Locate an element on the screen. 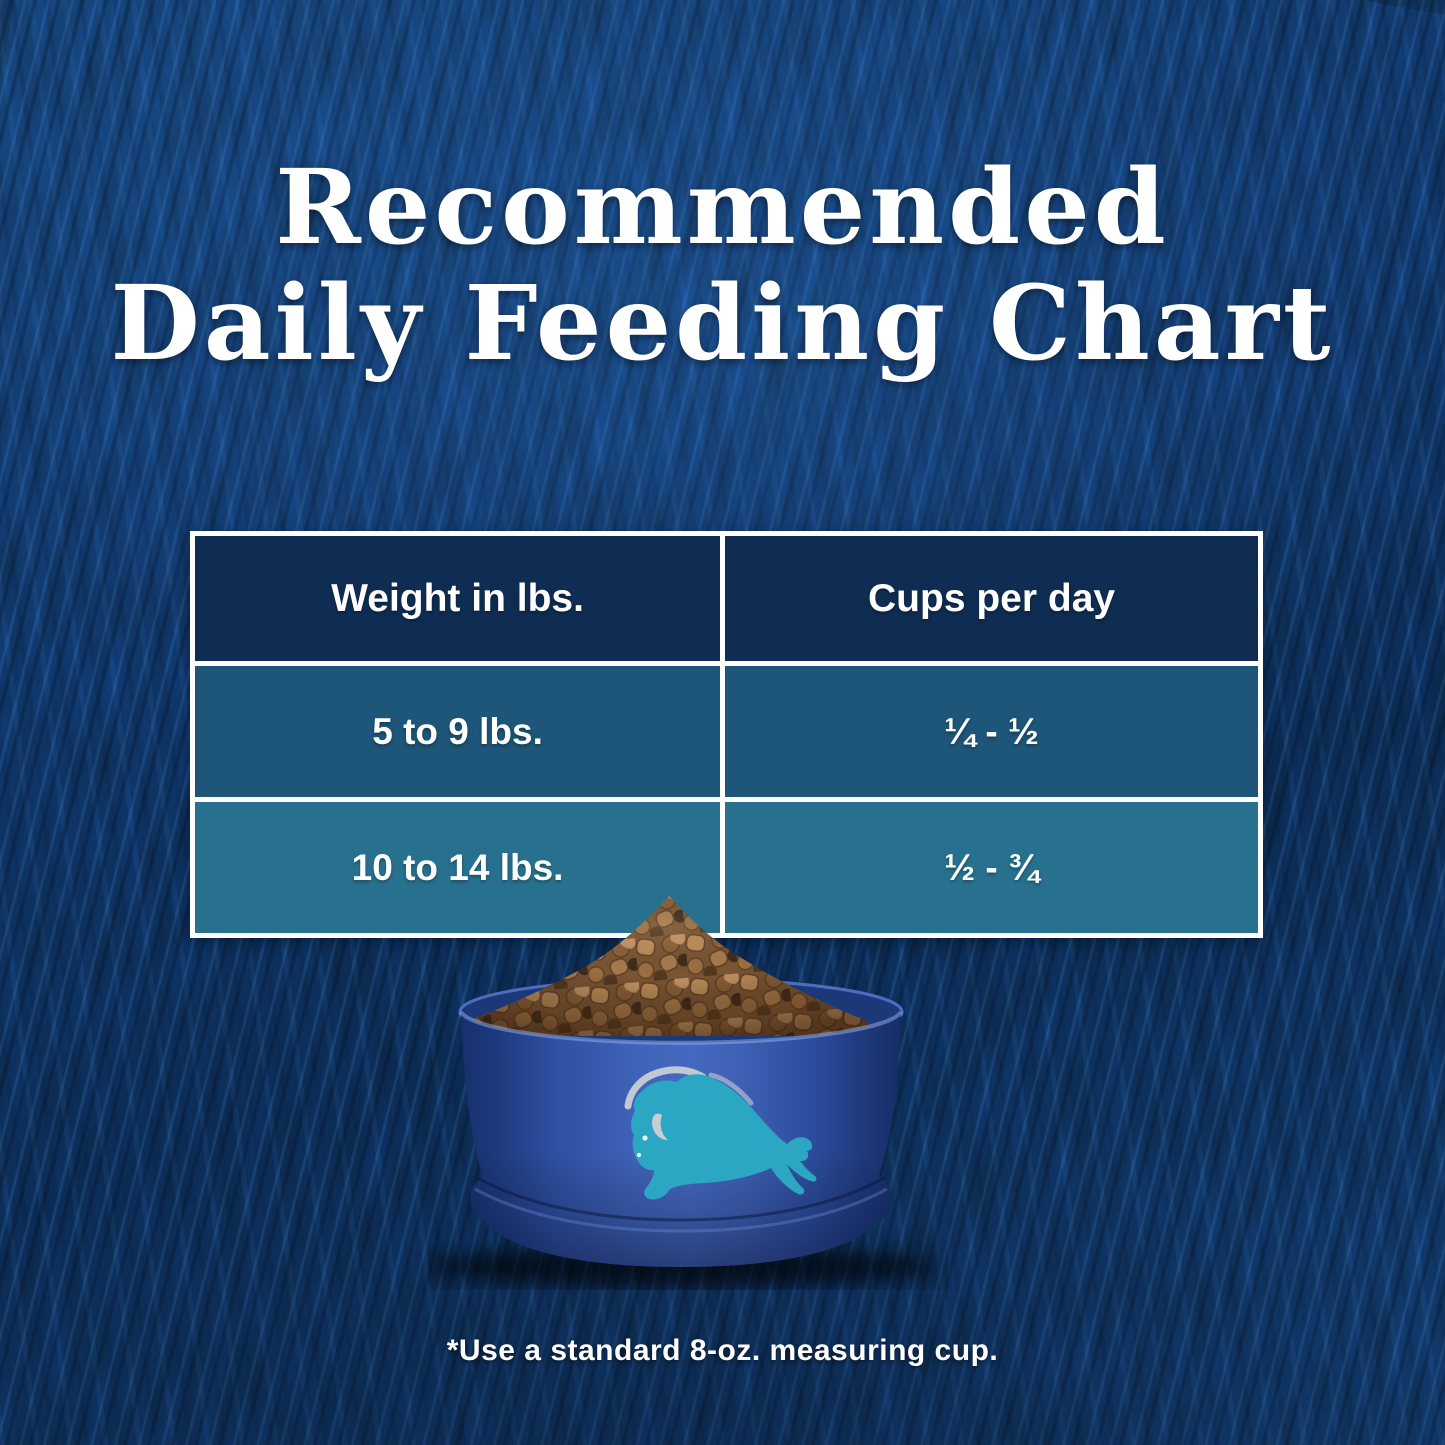  column-header-weight: Weight in lbs. is located at coordinates (458, 598).